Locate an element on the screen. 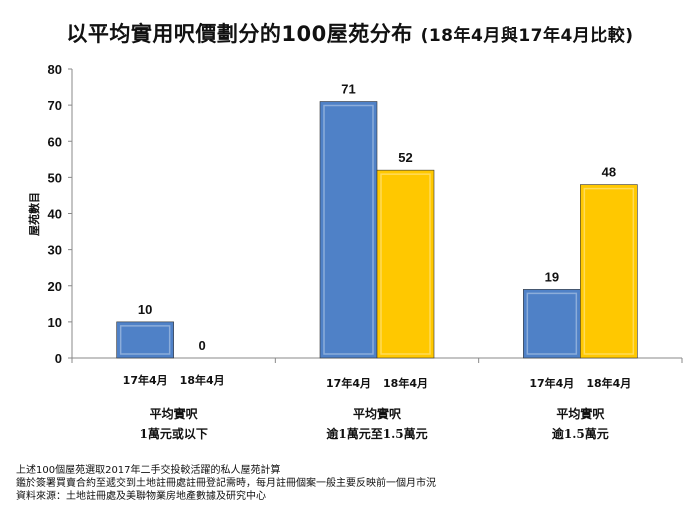  y-tick-label: 70 is located at coordinates (55, 105).